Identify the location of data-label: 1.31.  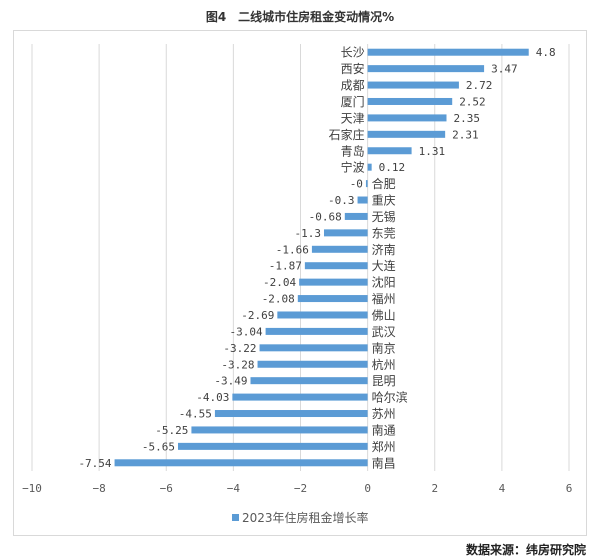
(432, 151).